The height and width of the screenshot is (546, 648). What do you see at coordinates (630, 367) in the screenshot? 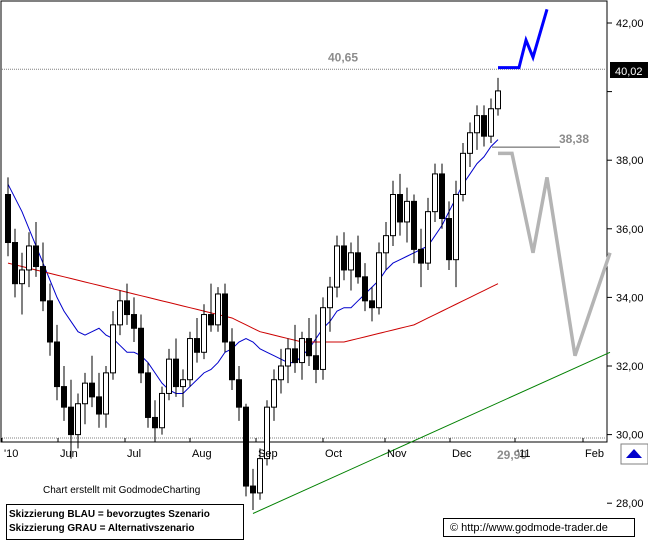
I see `y-tick-label: 32,00` at bounding box center [630, 367].